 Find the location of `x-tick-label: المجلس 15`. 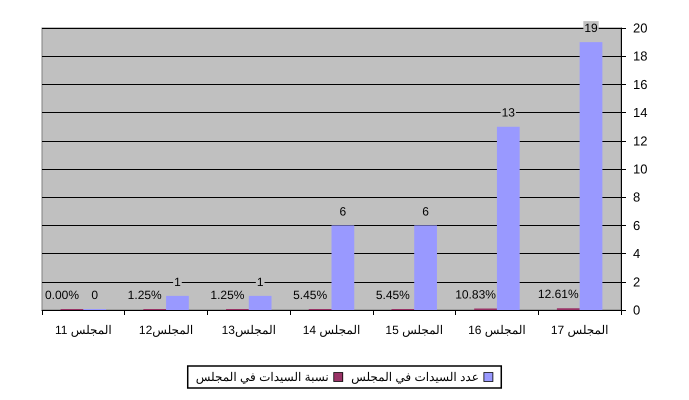

x-tick-label: المجلس 15 is located at coordinates (414, 330).